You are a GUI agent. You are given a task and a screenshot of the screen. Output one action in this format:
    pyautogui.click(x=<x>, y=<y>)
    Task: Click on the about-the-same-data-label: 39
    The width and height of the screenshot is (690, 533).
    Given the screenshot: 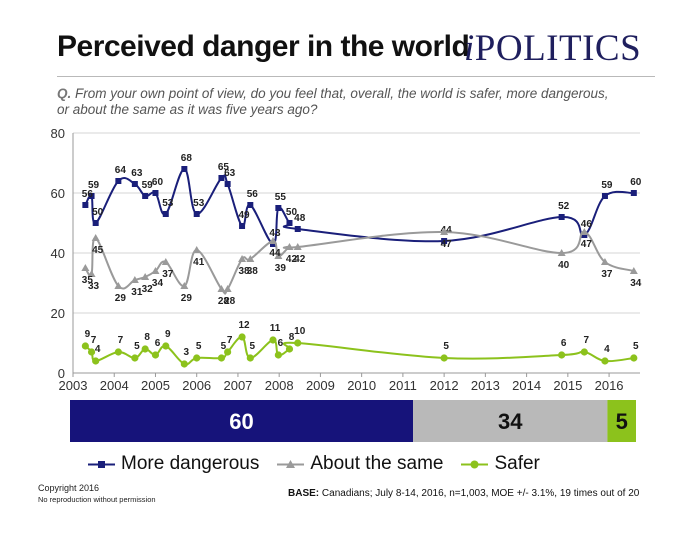 What is the action you would take?
    pyautogui.click(x=281, y=268)
    